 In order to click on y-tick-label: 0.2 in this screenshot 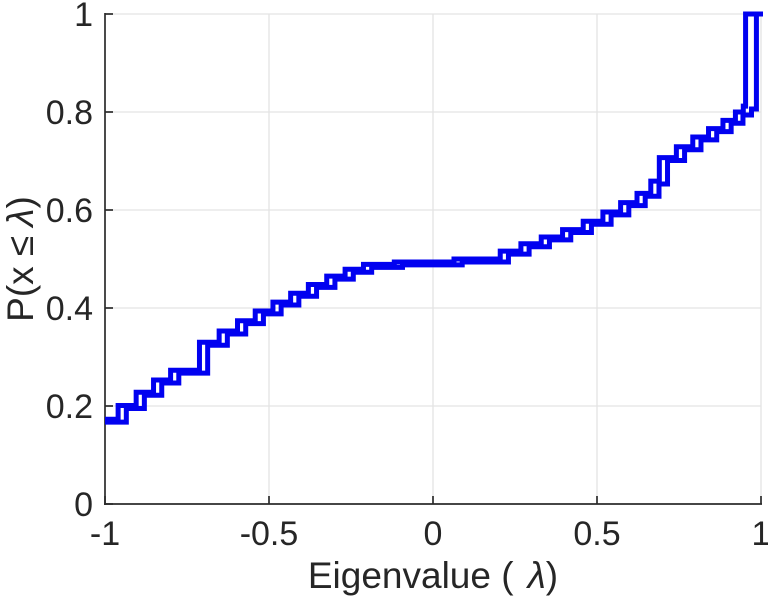, I will do `click(69, 407)`.